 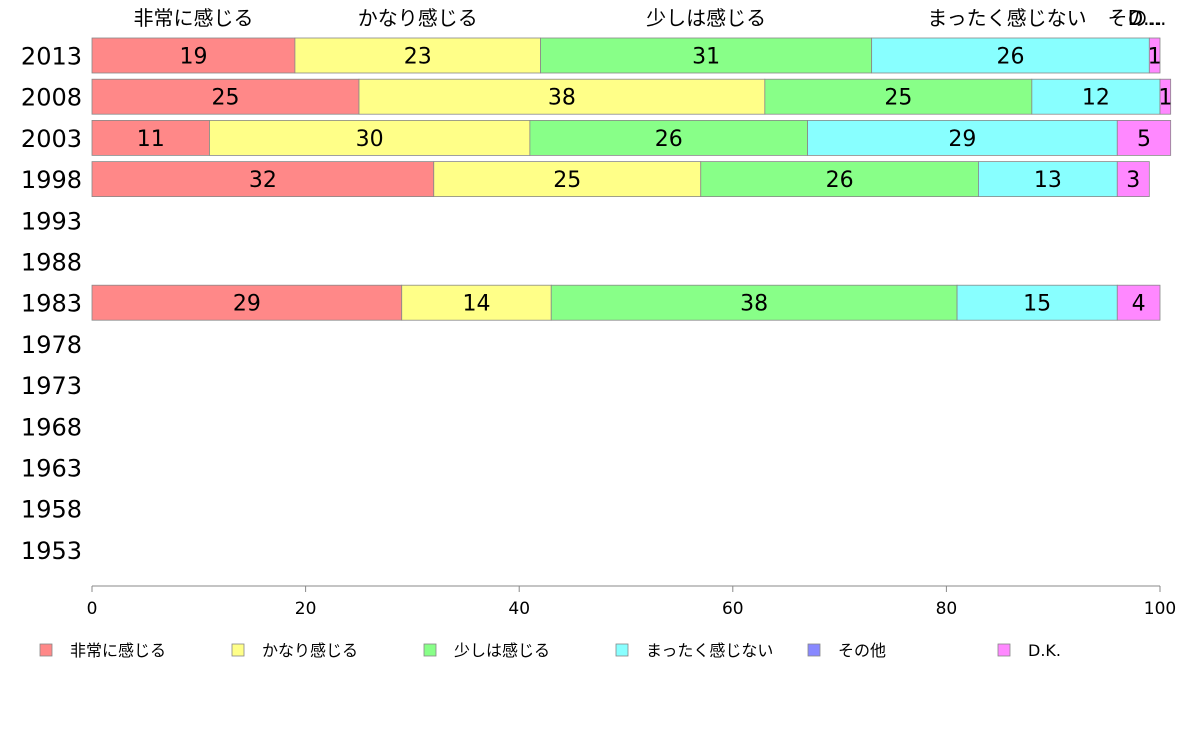 What do you see at coordinates (51, 57) in the screenshot?
I see `y-tick-label: 2013` at bounding box center [51, 57].